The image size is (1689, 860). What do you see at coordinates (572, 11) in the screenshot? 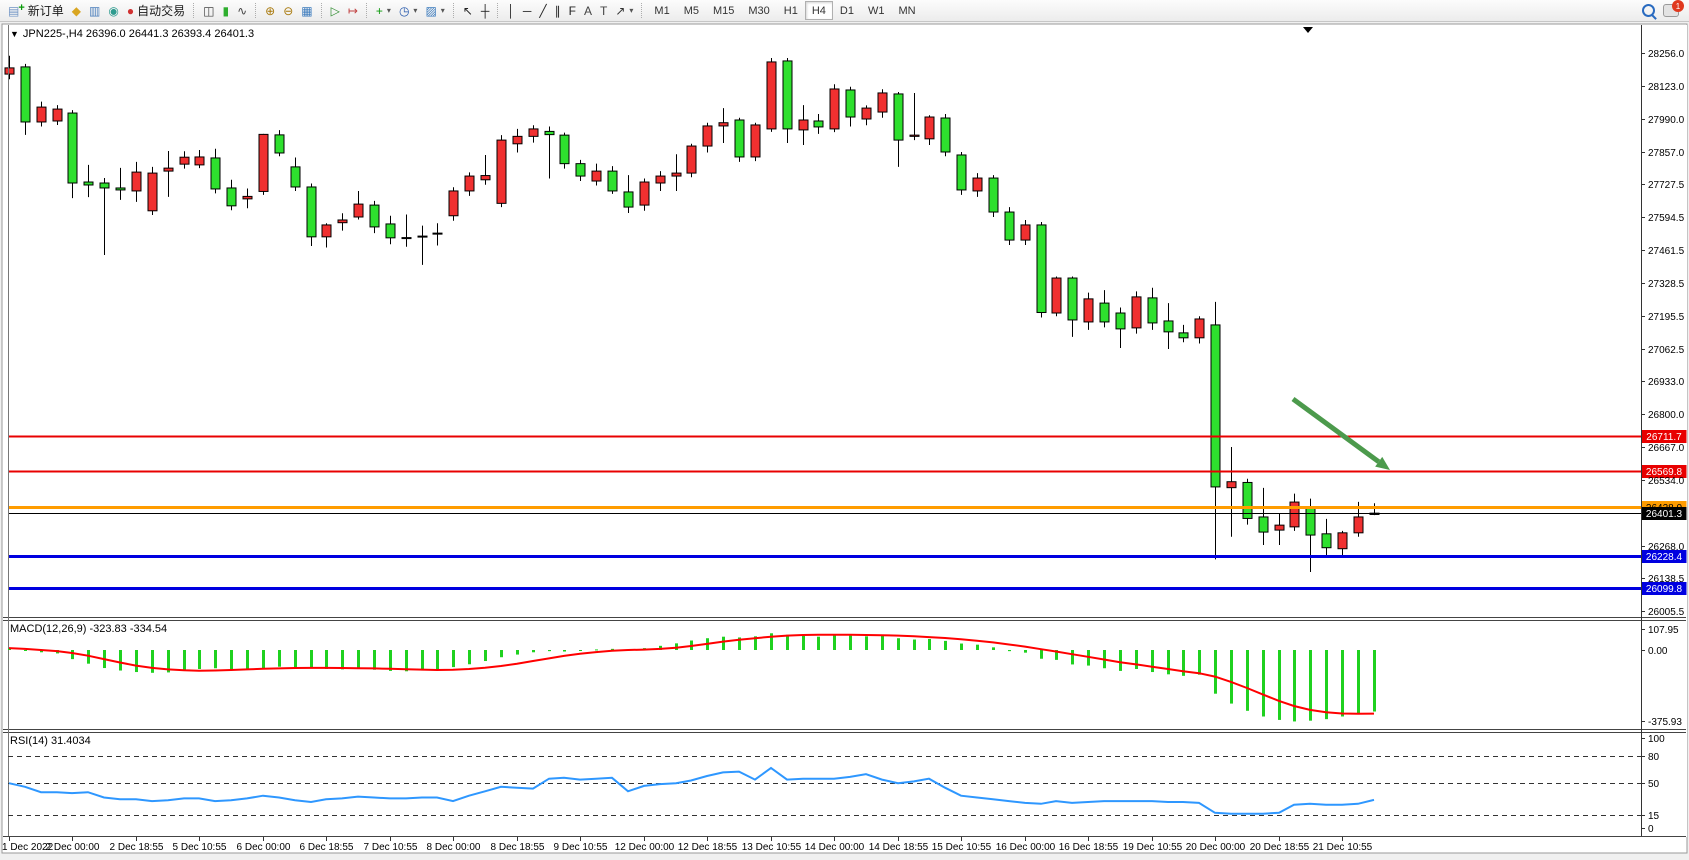
I see `fibonacci-button: F` at bounding box center [572, 11].